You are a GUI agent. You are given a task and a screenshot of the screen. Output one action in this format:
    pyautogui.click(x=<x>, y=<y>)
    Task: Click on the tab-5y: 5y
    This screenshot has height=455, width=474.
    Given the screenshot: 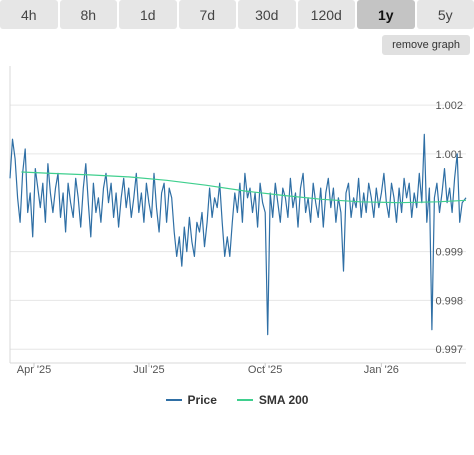 What is the action you would take?
    pyautogui.click(x=445, y=14)
    